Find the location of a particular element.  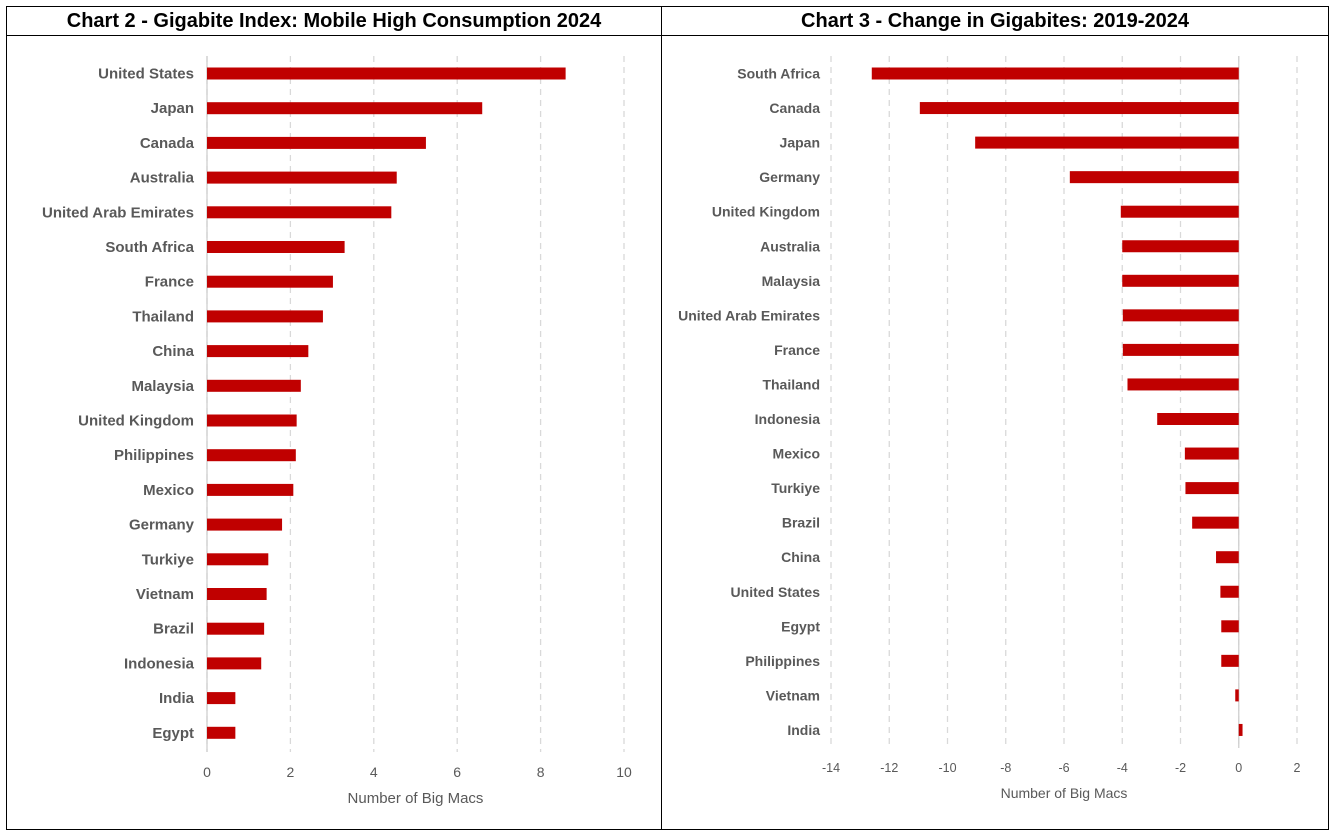

chart-3-title: Chart 3 - Change in Gigabites: 2019-2024 is located at coordinates (995, 21).